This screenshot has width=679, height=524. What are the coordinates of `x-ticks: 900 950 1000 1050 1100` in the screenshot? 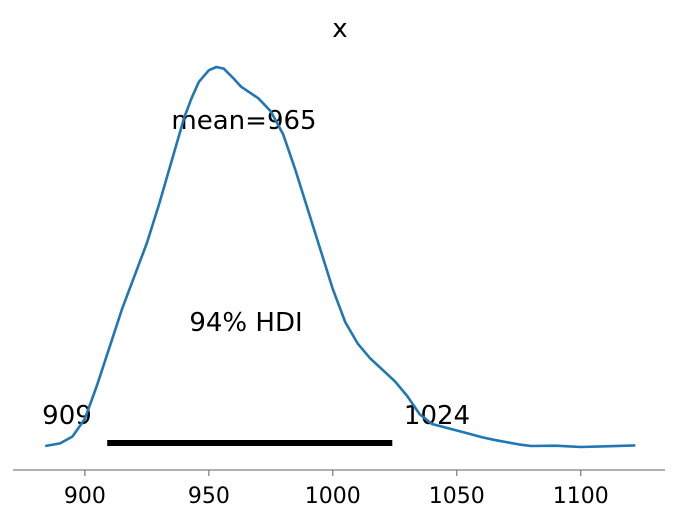 It's located at (336, 489).